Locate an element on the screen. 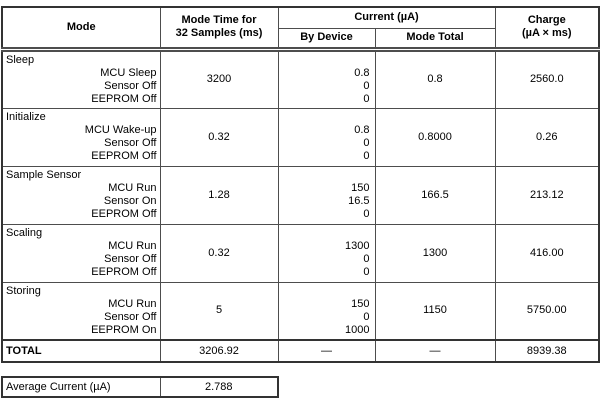 Image resolution: width=600 pixels, height=406 pixels. total-mode-time: 3206.92 is located at coordinates (219, 351).